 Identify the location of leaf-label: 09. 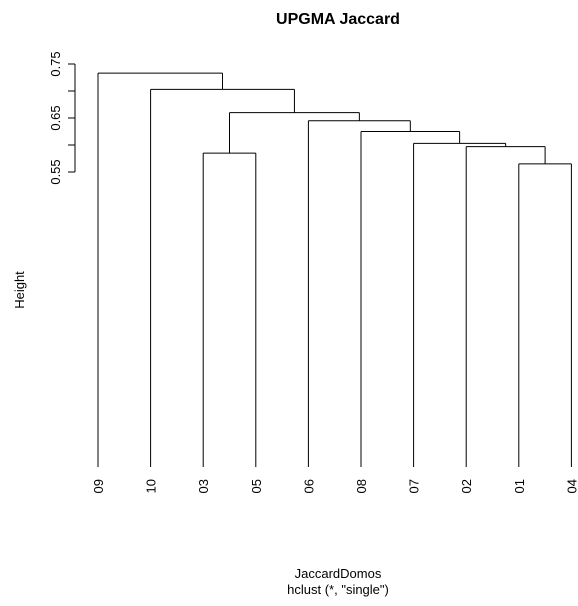
(98, 486).